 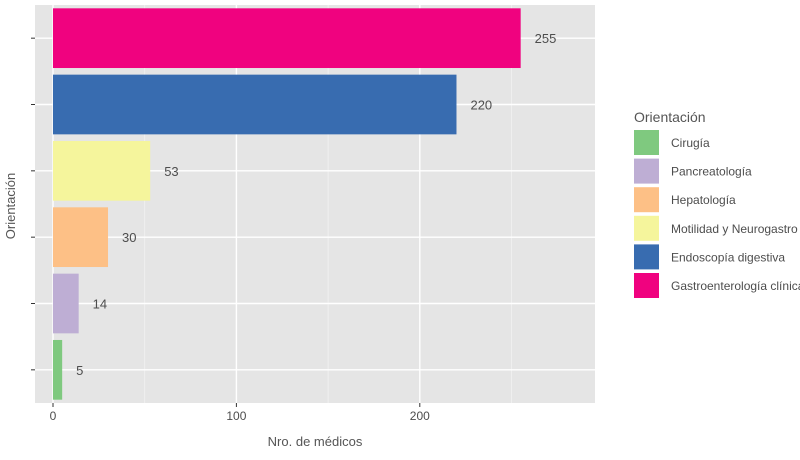 What do you see at coordinates (734, 229) in the screenshot?
I see `legend-entry-label: Motilidad y Neurogastro` at bounding box center [734, 229].